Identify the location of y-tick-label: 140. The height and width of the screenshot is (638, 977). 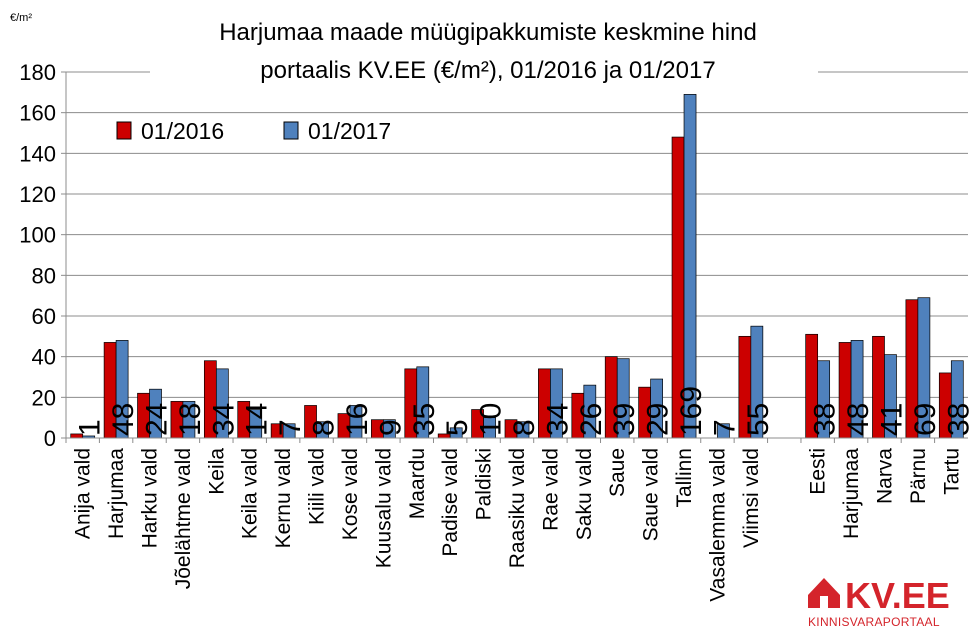
(37, 153).